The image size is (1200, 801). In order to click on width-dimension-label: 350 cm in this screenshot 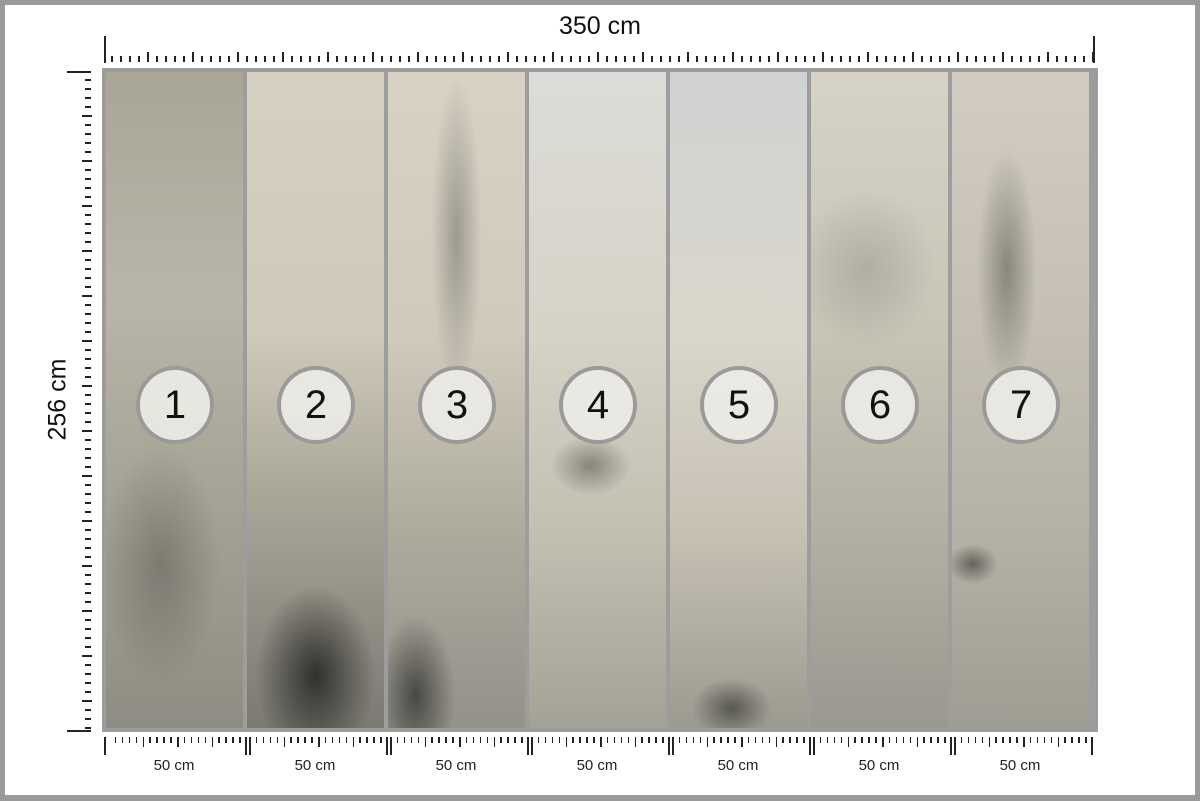, I will do `click(600, 26)`.